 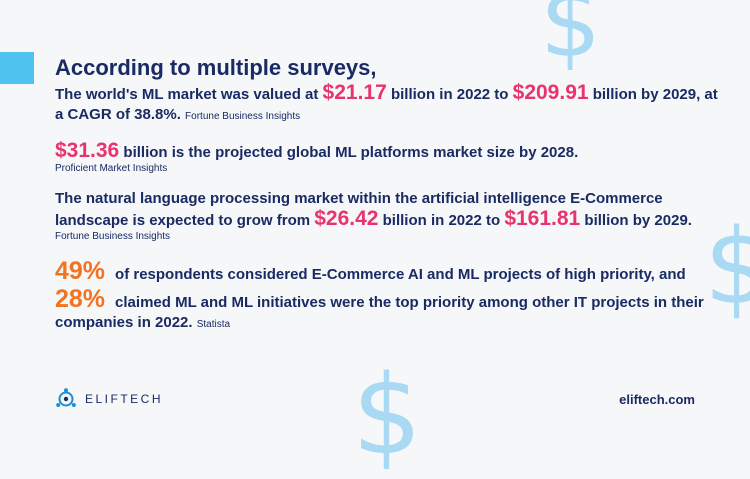 What do you see at coordinates (17, 68) in the screenshot?
I see `accent-bar` at bounding box center [17, 68].